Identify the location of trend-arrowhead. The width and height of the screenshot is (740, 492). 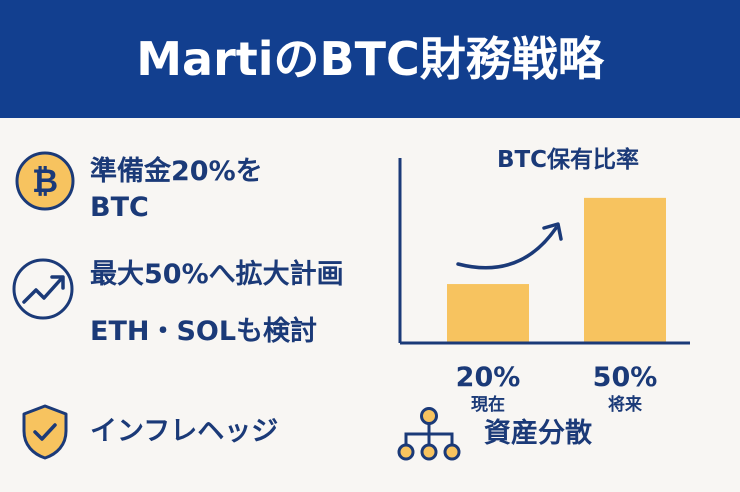
(552, 231).